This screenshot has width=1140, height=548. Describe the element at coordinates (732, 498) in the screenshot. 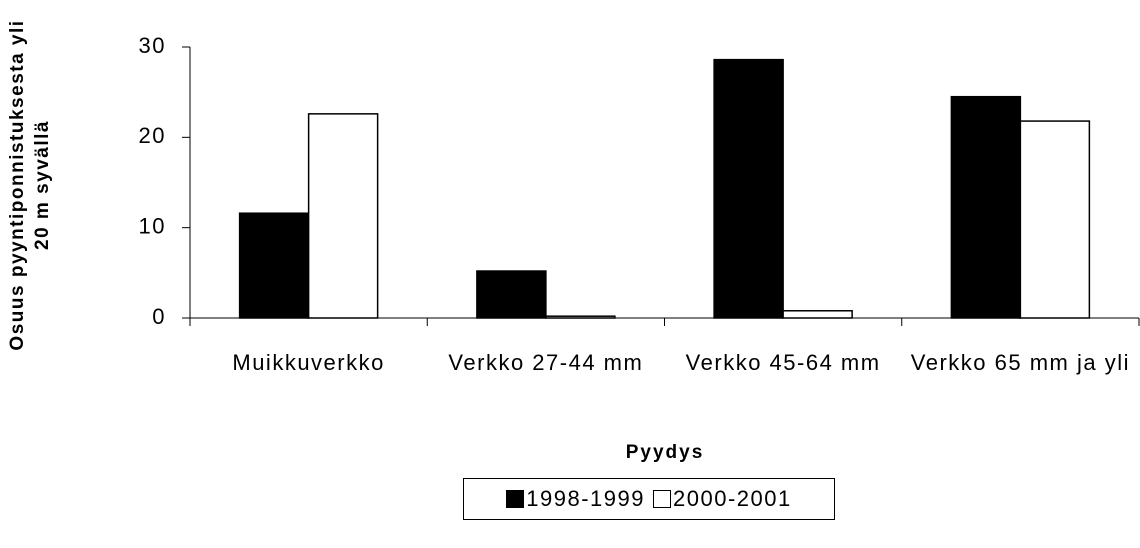

I see `legend-label: 2000-2001` at that location.